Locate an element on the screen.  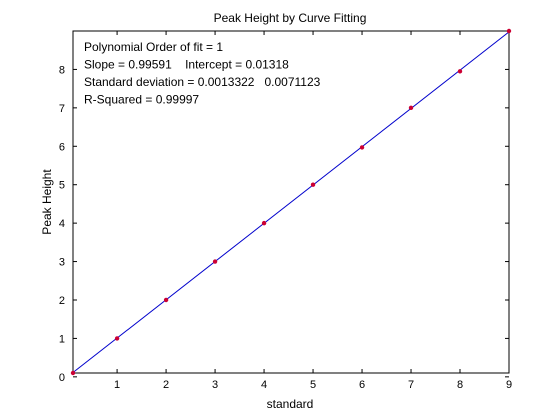
y-tick-label: 6 is located at coordinates (62, 147).